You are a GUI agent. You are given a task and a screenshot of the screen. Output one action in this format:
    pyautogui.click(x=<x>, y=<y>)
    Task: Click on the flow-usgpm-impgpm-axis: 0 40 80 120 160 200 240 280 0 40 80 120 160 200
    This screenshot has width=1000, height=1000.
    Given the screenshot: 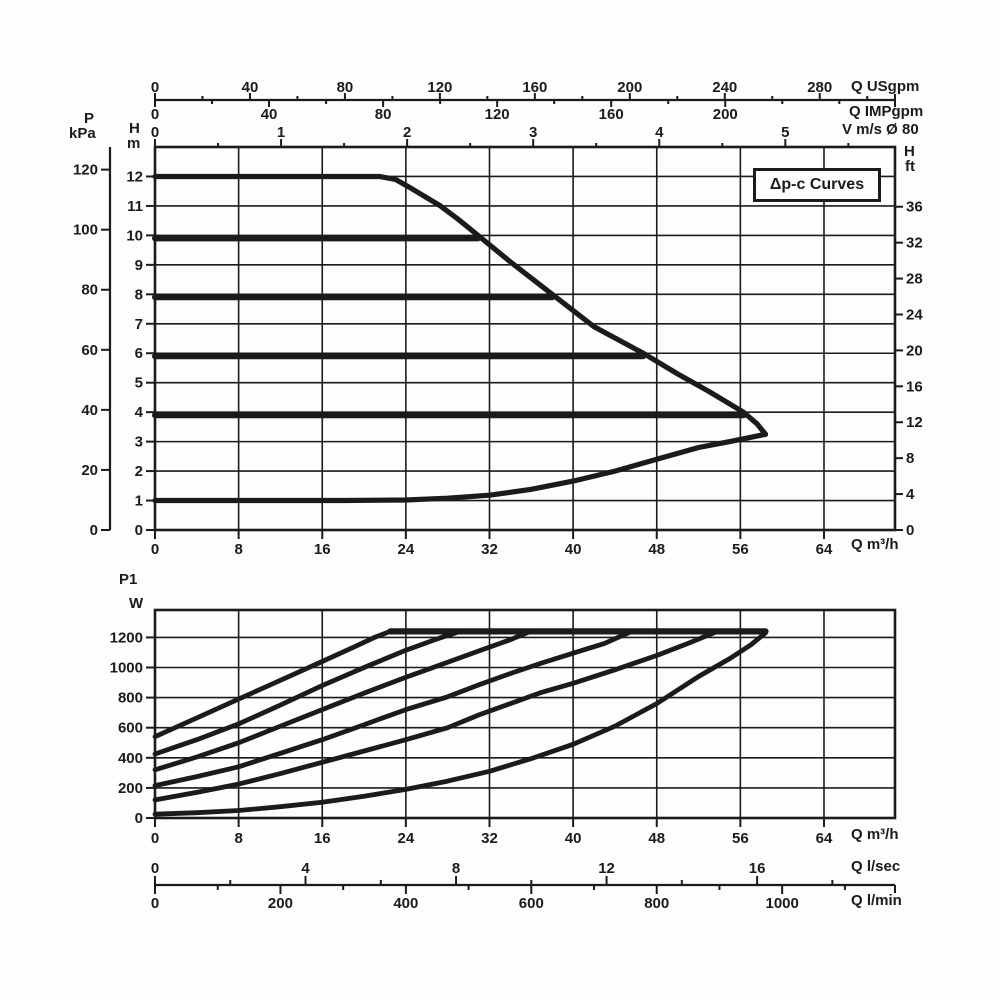 What is the action you would take?
    pyautogui.click(x=523, y=101)
    